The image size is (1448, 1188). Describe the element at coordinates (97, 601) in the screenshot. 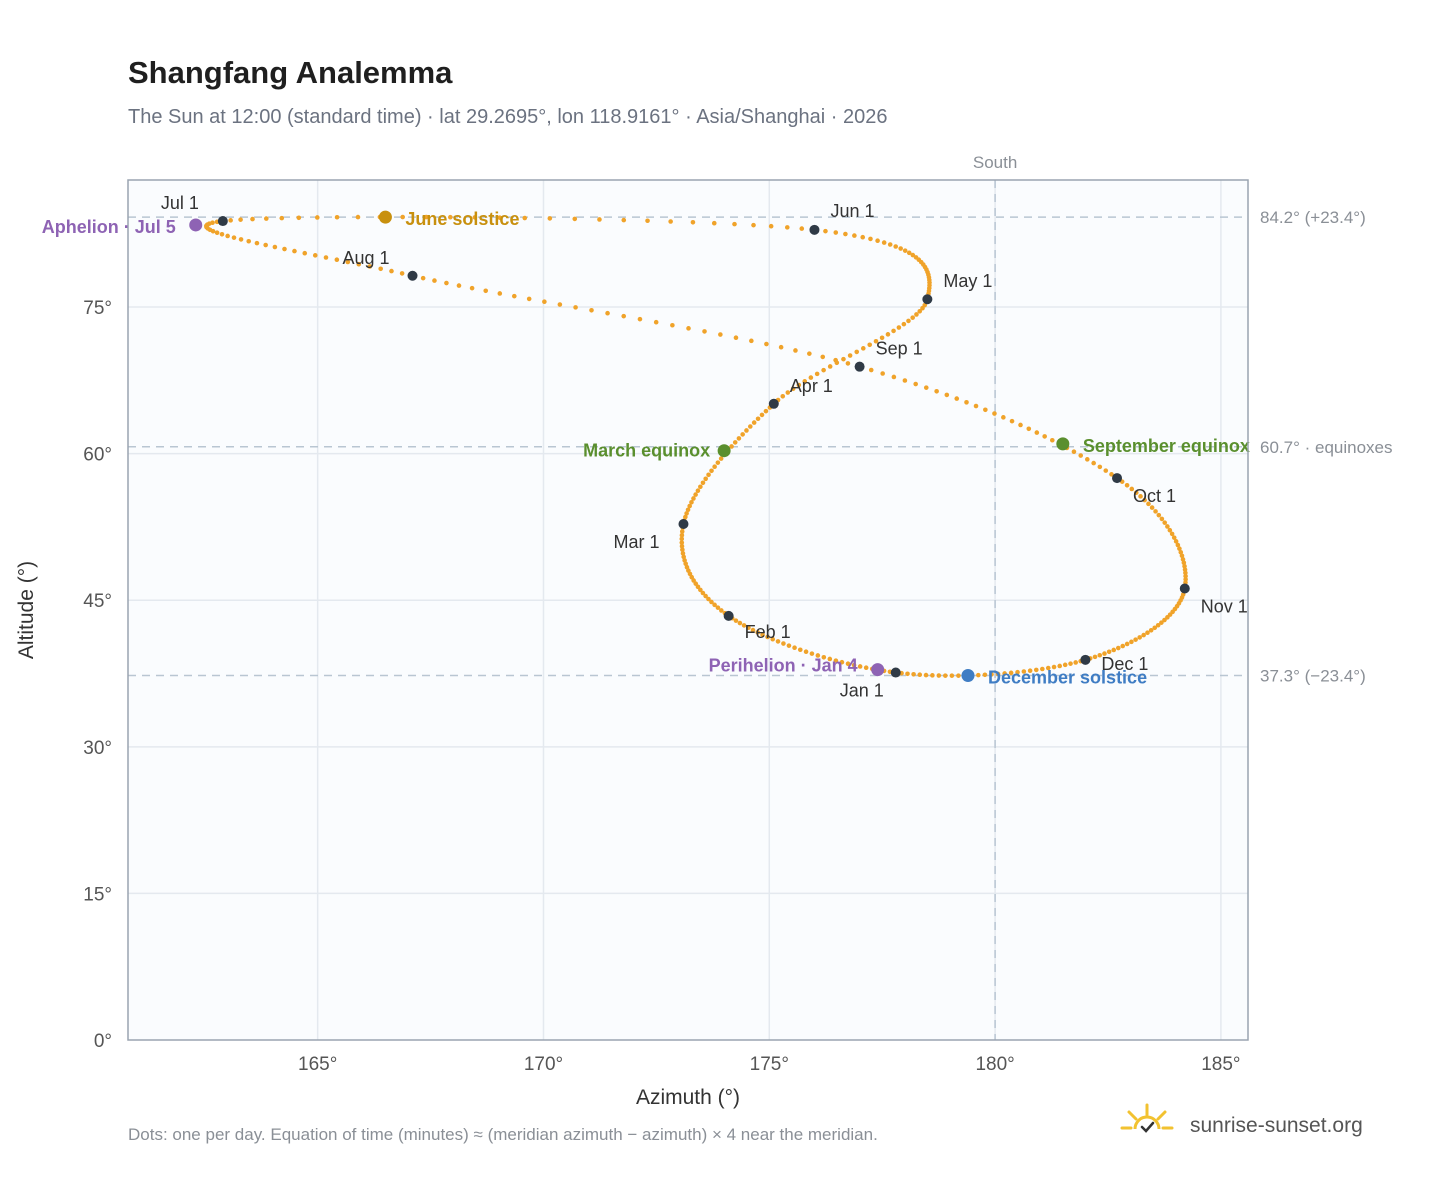

I see `y-tick-label: 45°` at that location.